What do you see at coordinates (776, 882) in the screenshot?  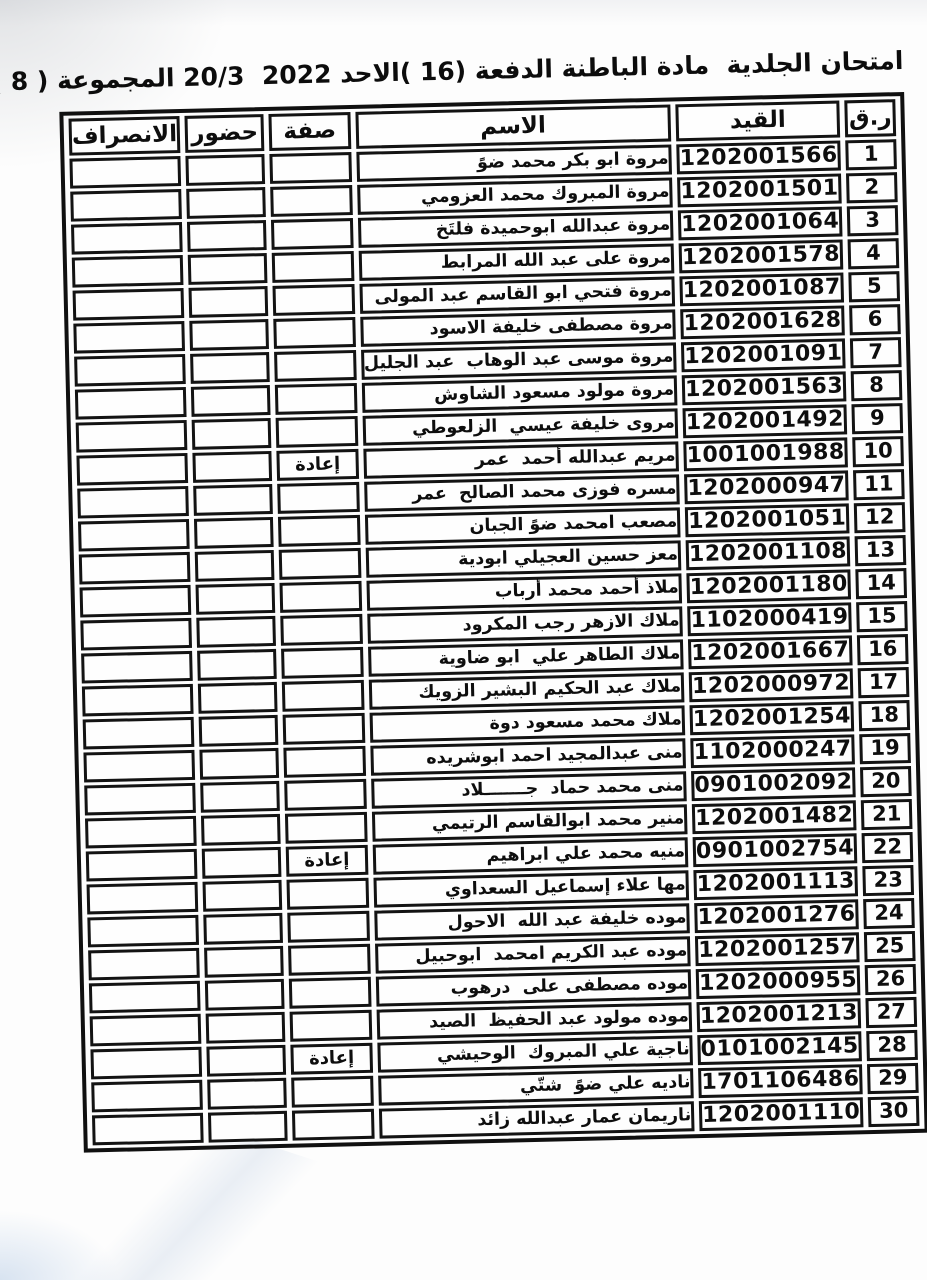 I see `cell-registration-id: 1202001113` at bounding box center [776, 882].